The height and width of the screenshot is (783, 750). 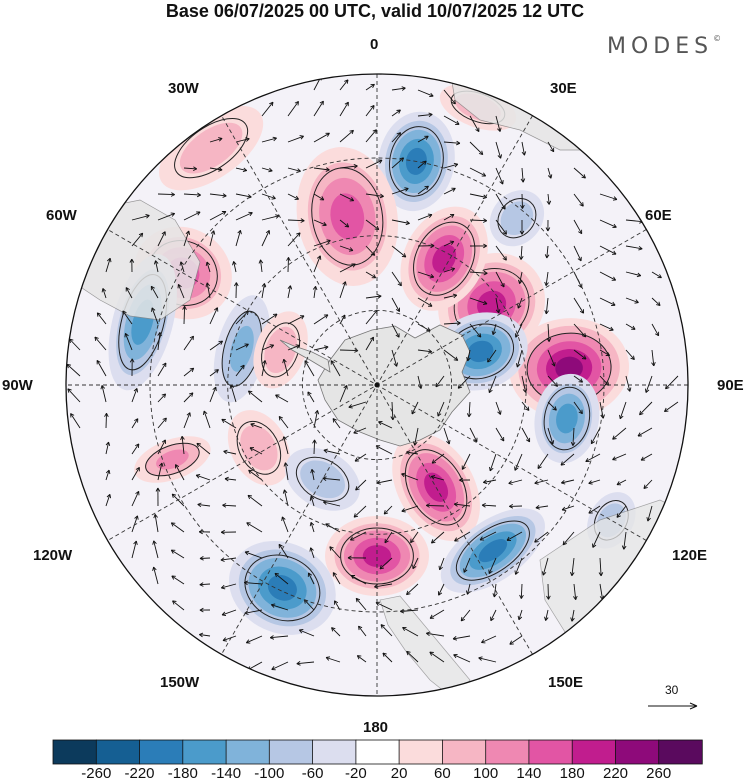 What do you see at coordinates (572, 773) in the screenshot?
I see `colorbar-tick-label: 180` at bounding box center [572, 773].